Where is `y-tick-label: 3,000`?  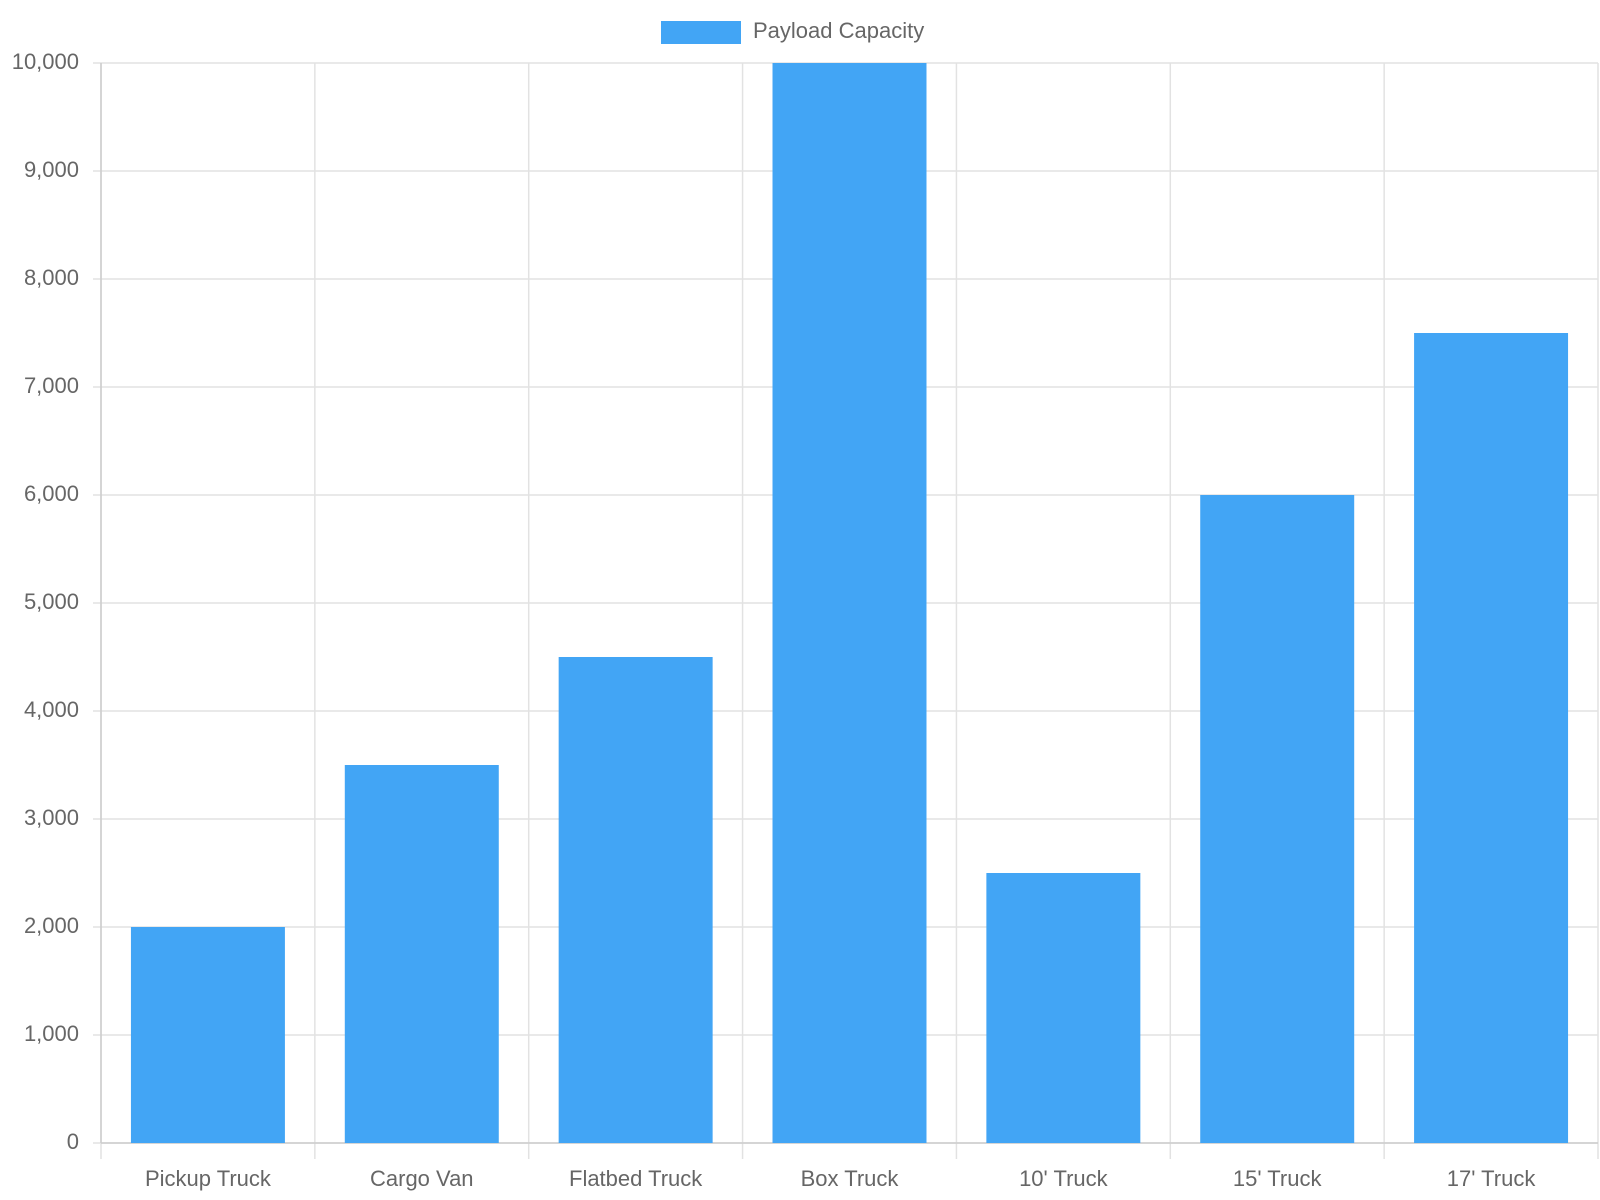
y-tick-label: 3,000 is located at coordinates (51, 817).